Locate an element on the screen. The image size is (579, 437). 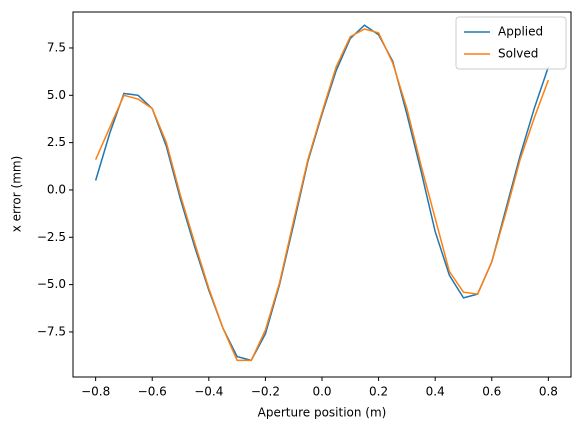
legend-label: Solved is located at coordinates (518, 54).